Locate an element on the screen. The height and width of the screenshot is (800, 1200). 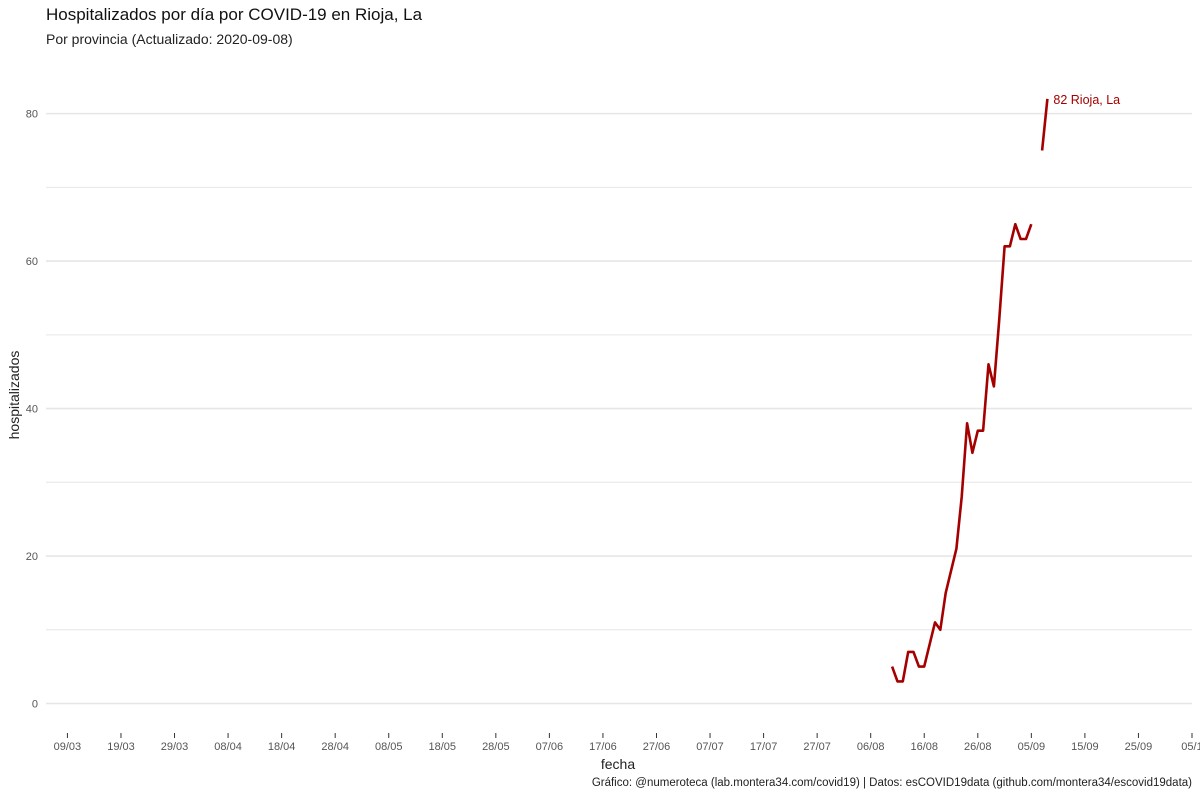
series-end-label: 82 Rioja, La is located at coordinates (1086, 100).